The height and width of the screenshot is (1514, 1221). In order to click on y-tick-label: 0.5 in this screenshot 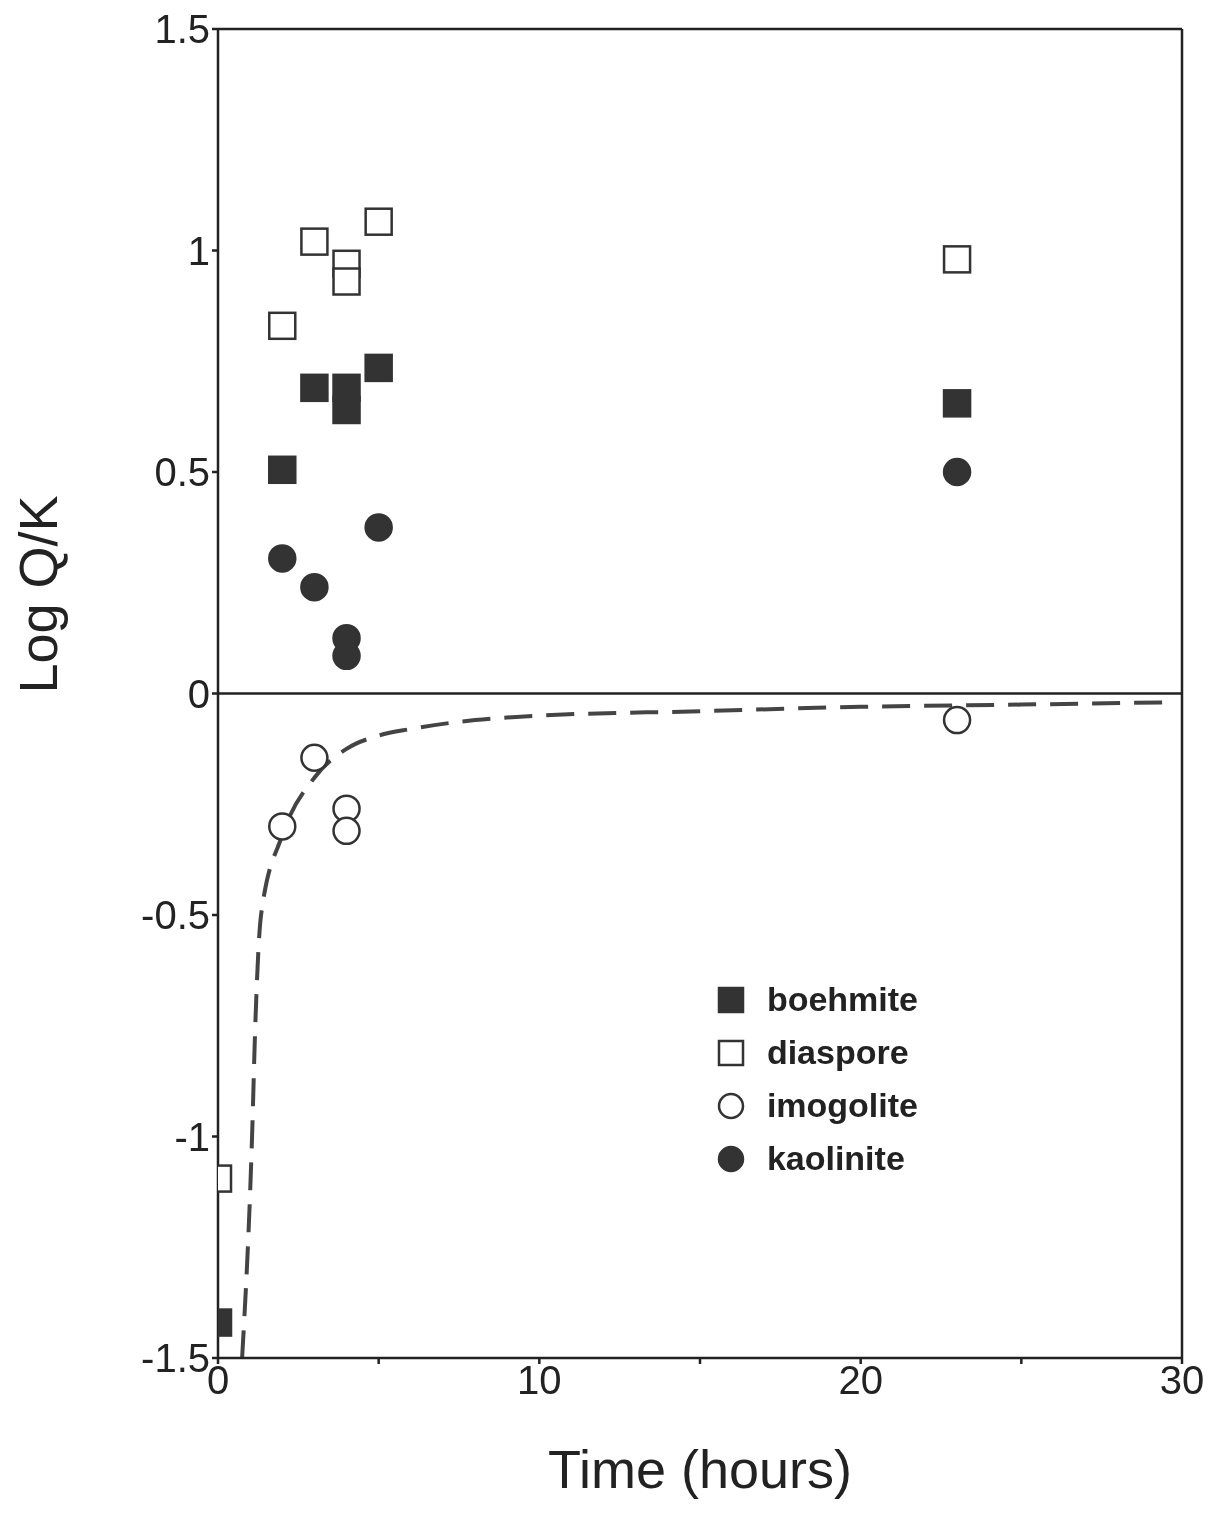, I will do `click(182, 472)`.